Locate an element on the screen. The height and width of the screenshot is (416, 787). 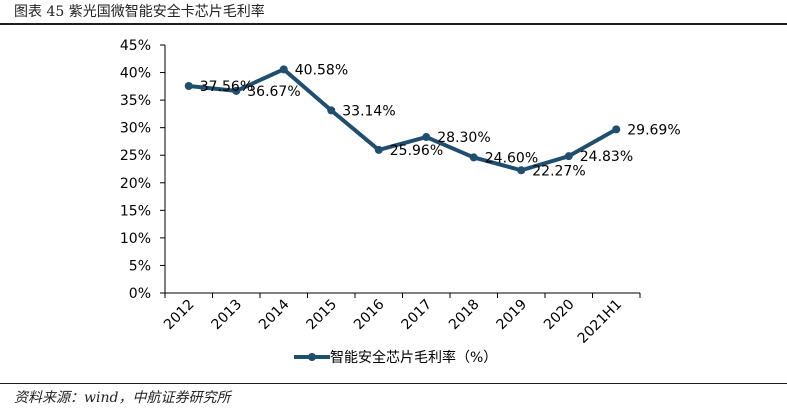
data-label: 22.27% is located at coordinates (558, 171).